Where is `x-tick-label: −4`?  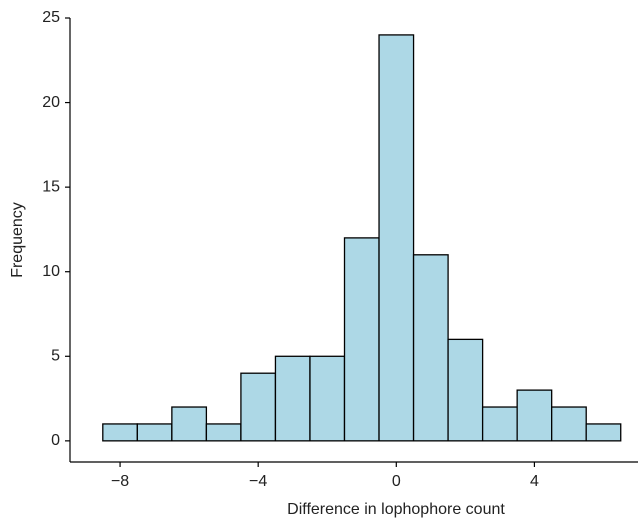 x-tick-label: −4 is located at coordinates (258, 481).